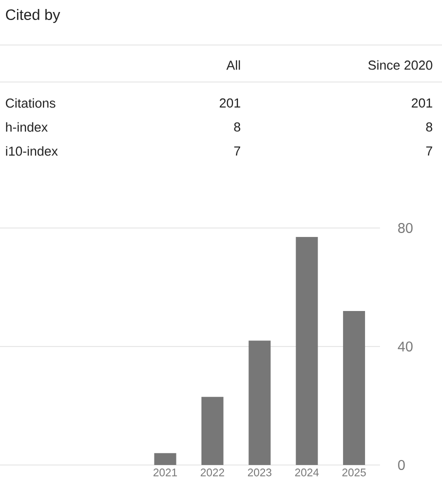 The width and height of the screenshot is (442, 490). I want to click on y-tick-label: 80, so click(405, 228).